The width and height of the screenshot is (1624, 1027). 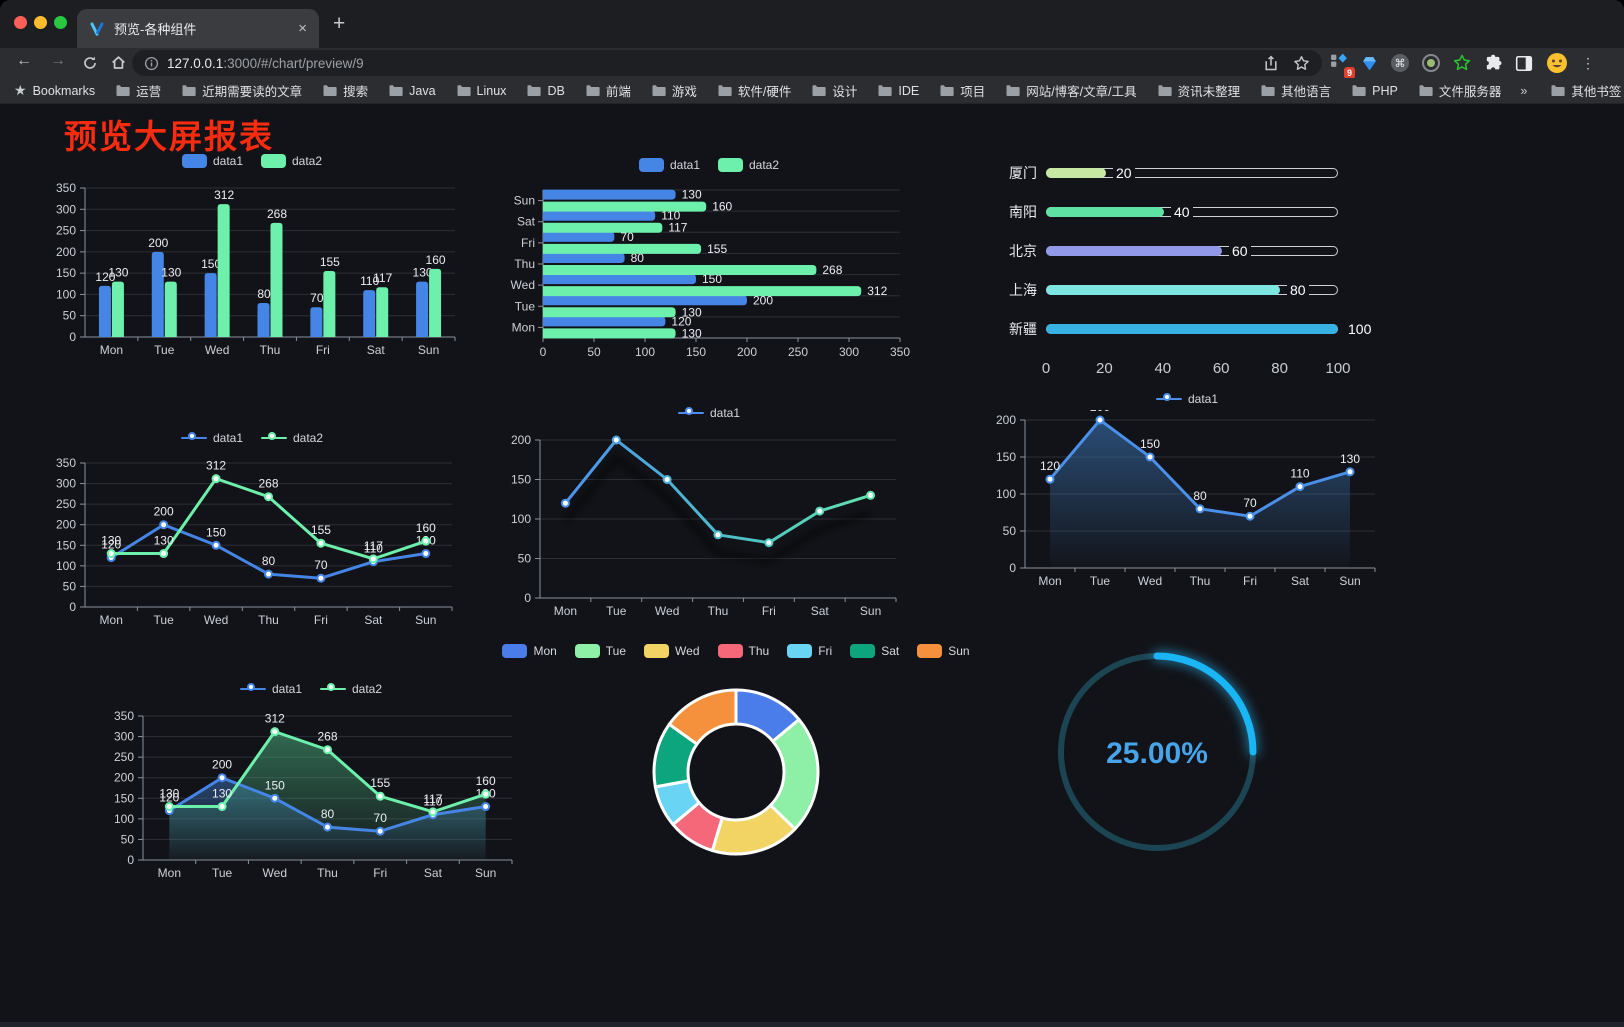 What do you see at coordinates (339, 23) in the screenshot?
I see `new-tab-button: +` at bounding box center [339, 23].